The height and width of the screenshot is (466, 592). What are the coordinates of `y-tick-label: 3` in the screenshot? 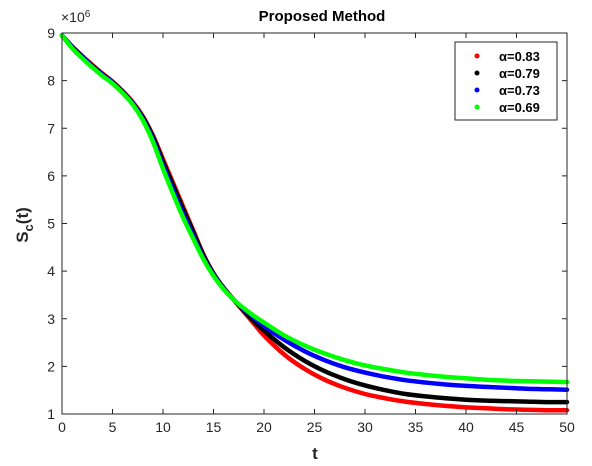 It's located at (51, 319).